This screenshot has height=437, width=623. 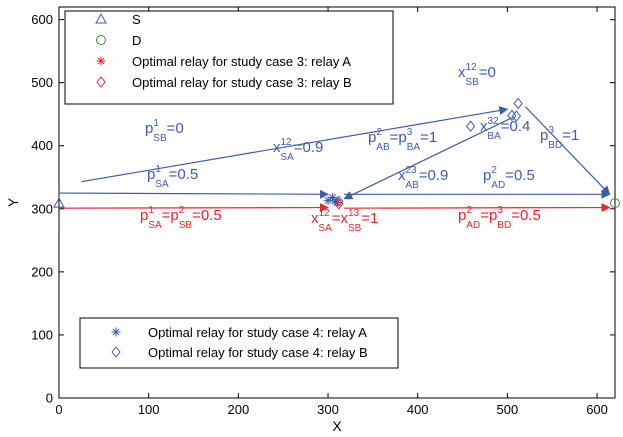 What do you see at coordinates (418, 409) in the screenshot?
I see `x-tick-label: 400` at bounding box center [418, 409].